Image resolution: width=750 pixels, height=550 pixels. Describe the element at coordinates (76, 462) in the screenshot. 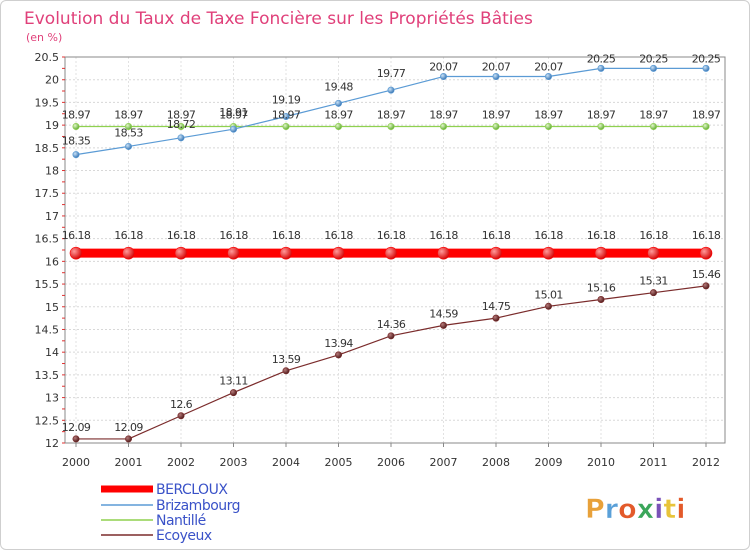

I see `x-tick-label: 2000` at that location.